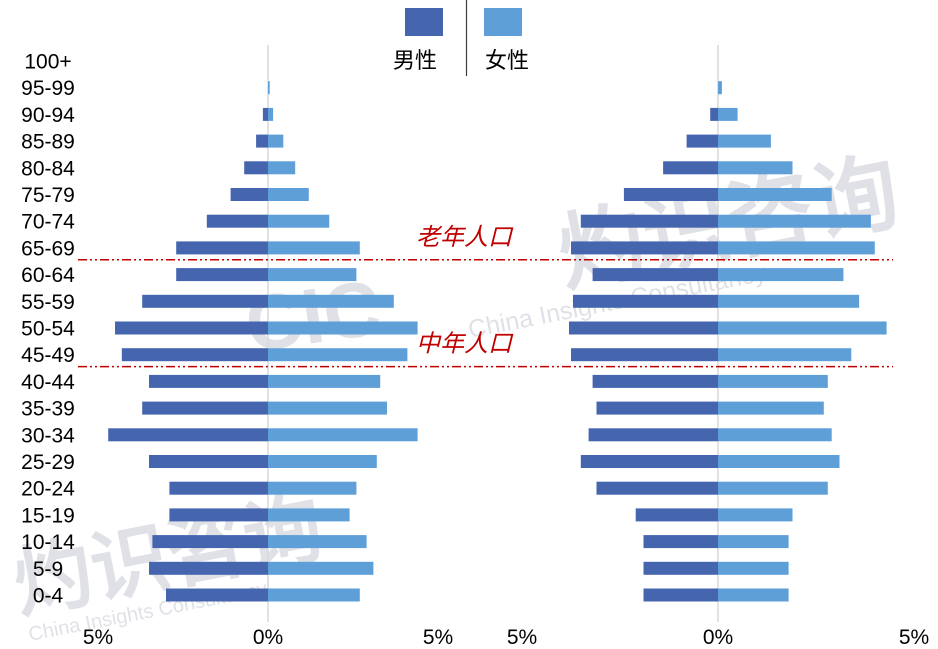  What do you see at coordinates (48, 409) in the screenshot?
I see `age-group-label: 35-39` at bounding box center [48, 409].